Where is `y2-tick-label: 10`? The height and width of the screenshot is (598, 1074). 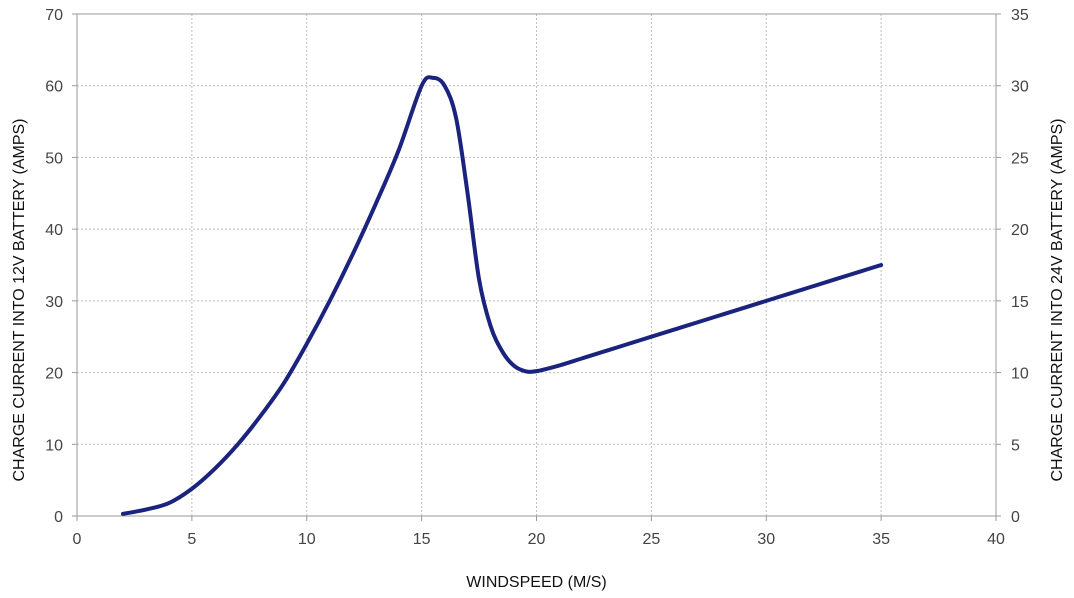 y2-tick-label: 10 is located at coordinates (1020, 374).